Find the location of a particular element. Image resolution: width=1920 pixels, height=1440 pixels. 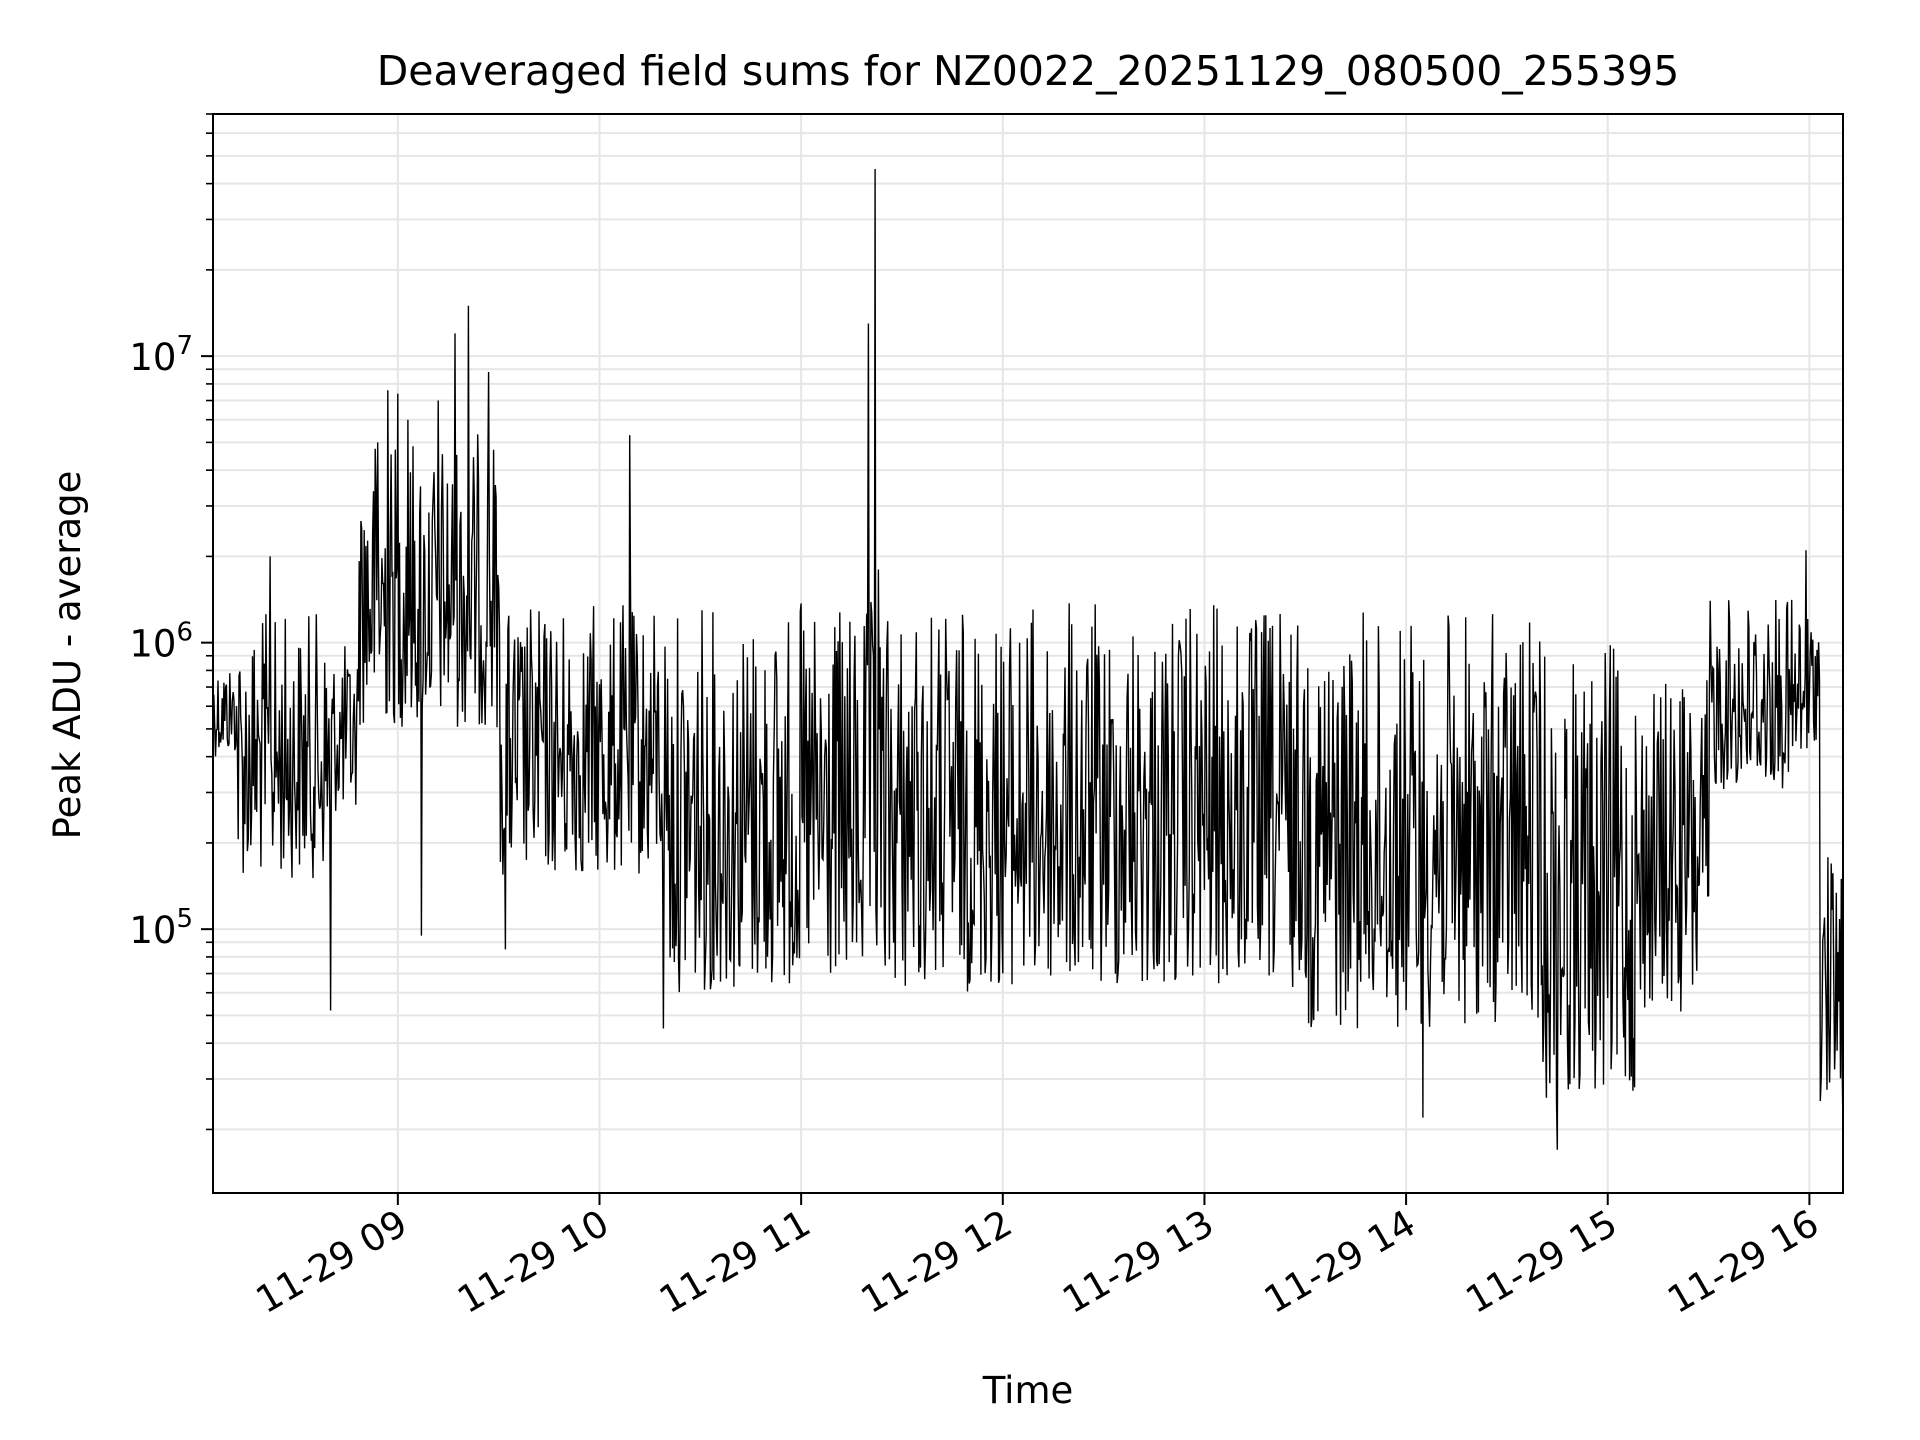

y-tick-label: 107 is located at coordinates (161, 355).